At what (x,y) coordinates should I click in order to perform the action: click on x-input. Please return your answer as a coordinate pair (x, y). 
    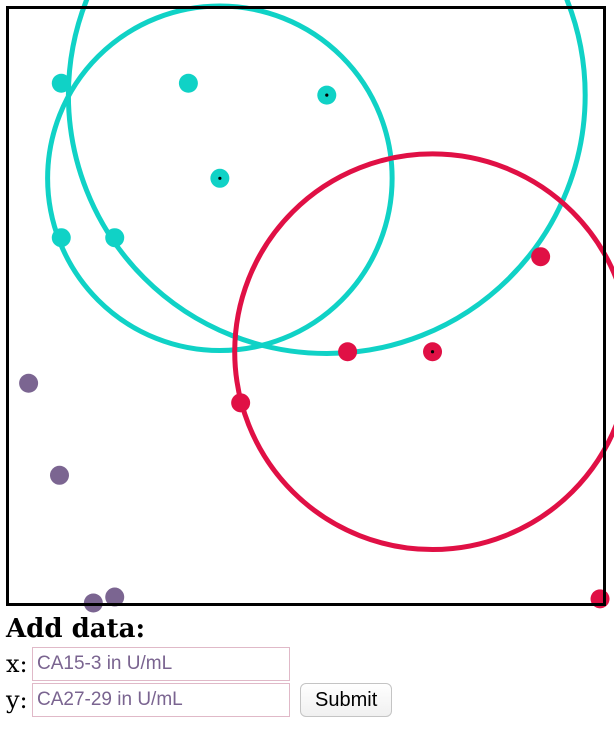
    Looking at the image, I should click on (161, 664).